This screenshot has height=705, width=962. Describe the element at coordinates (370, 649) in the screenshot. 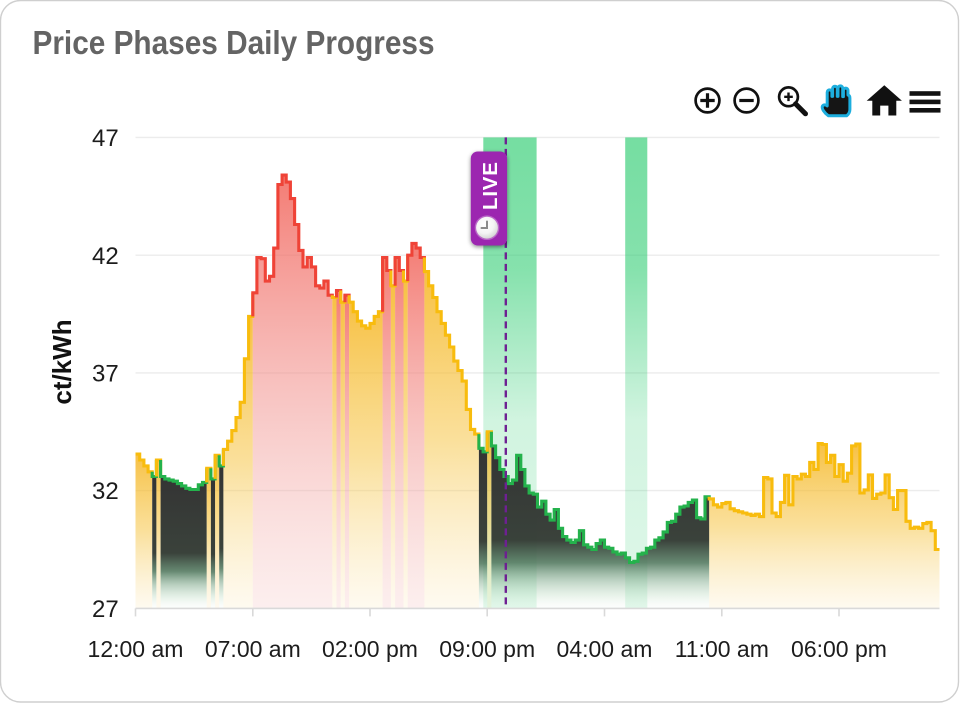

I see `svg-text: 02:00 pm` at that location.